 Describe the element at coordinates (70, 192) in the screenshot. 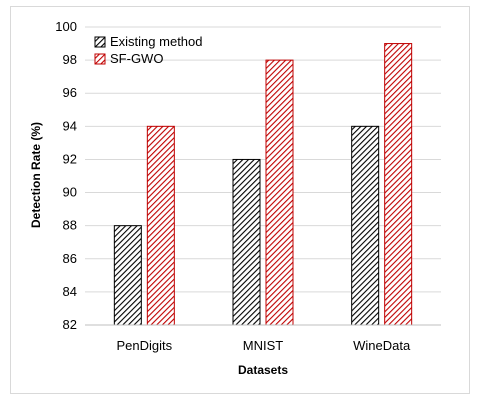

I see `y-tick-label: 90` at that location.